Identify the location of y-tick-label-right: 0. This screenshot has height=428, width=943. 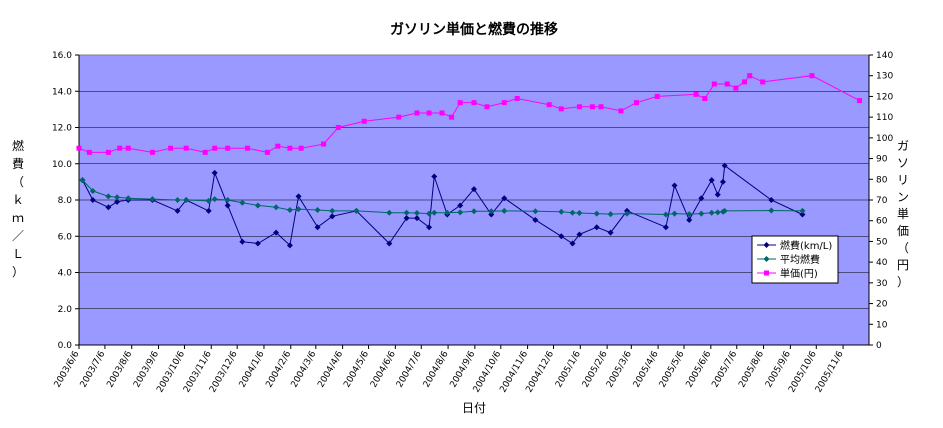
(879, 346).